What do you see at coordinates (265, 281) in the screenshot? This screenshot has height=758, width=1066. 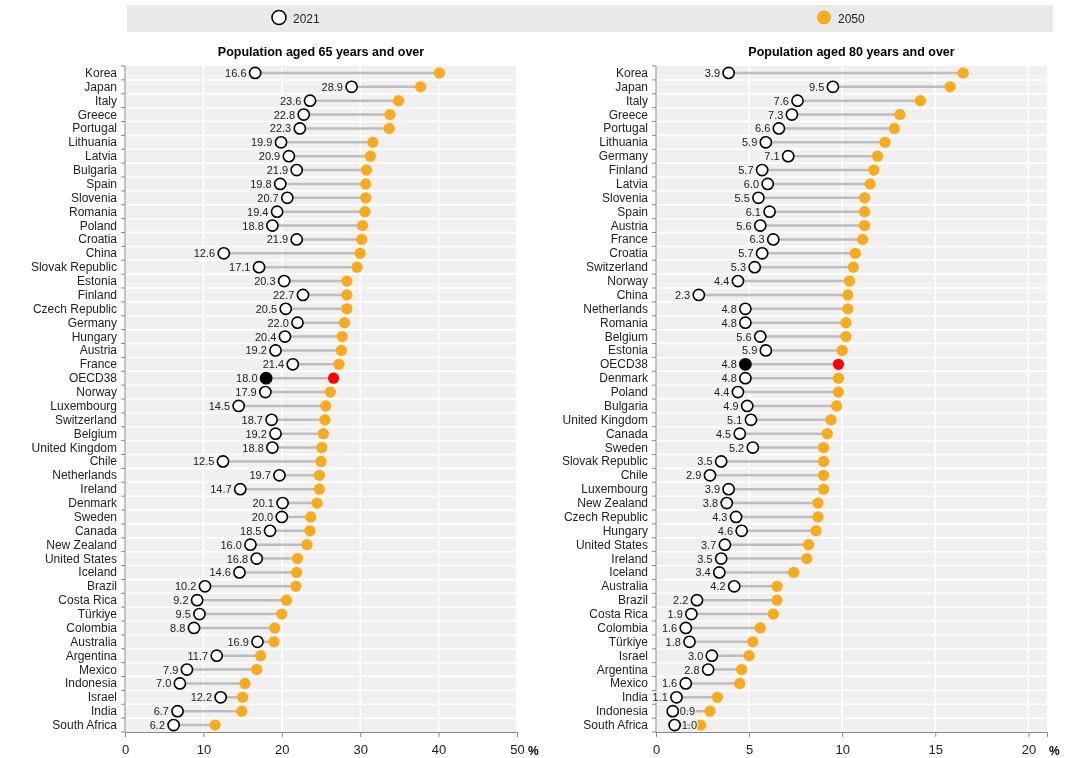 I see `data-label: 20.3` at bounding box center [265, 281].